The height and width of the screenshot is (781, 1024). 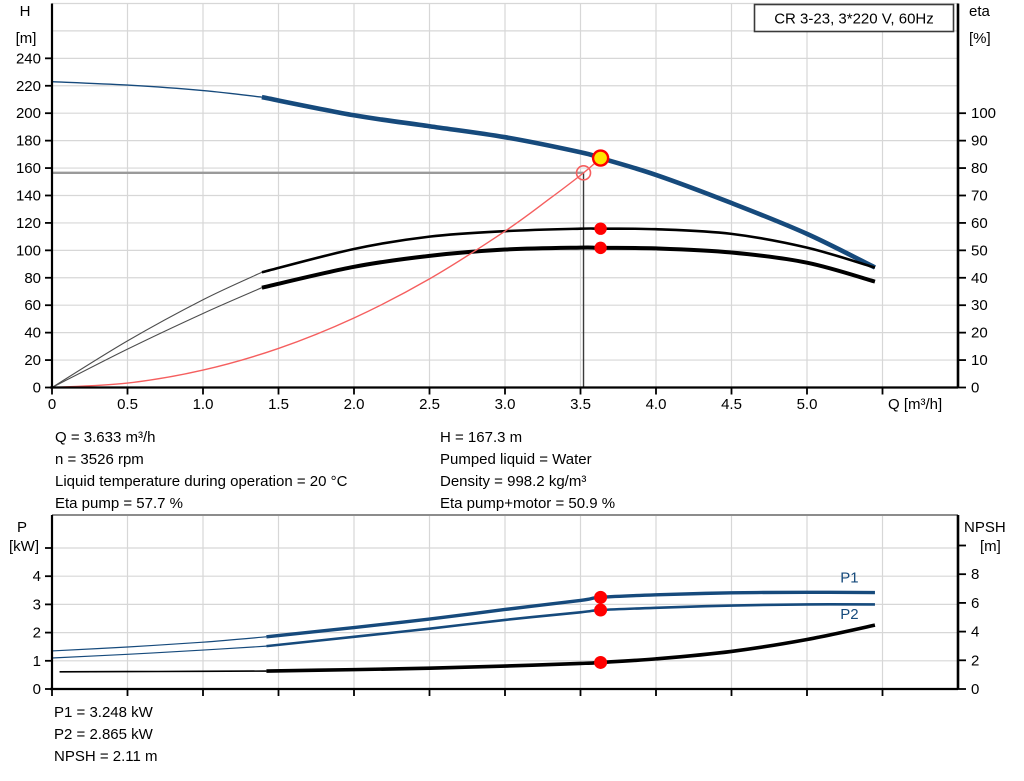 What do you see at coordinates (119, 503) in the screenshot?
I see `duty-info-eta-pump: Eta pump = 57.7 %` at bounding box center [119, 503].